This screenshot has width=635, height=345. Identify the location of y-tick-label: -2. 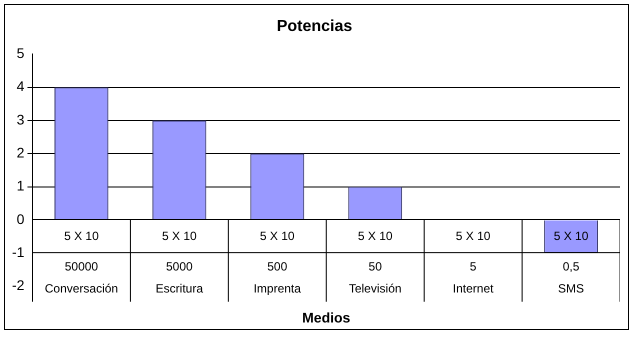
(18, 285).